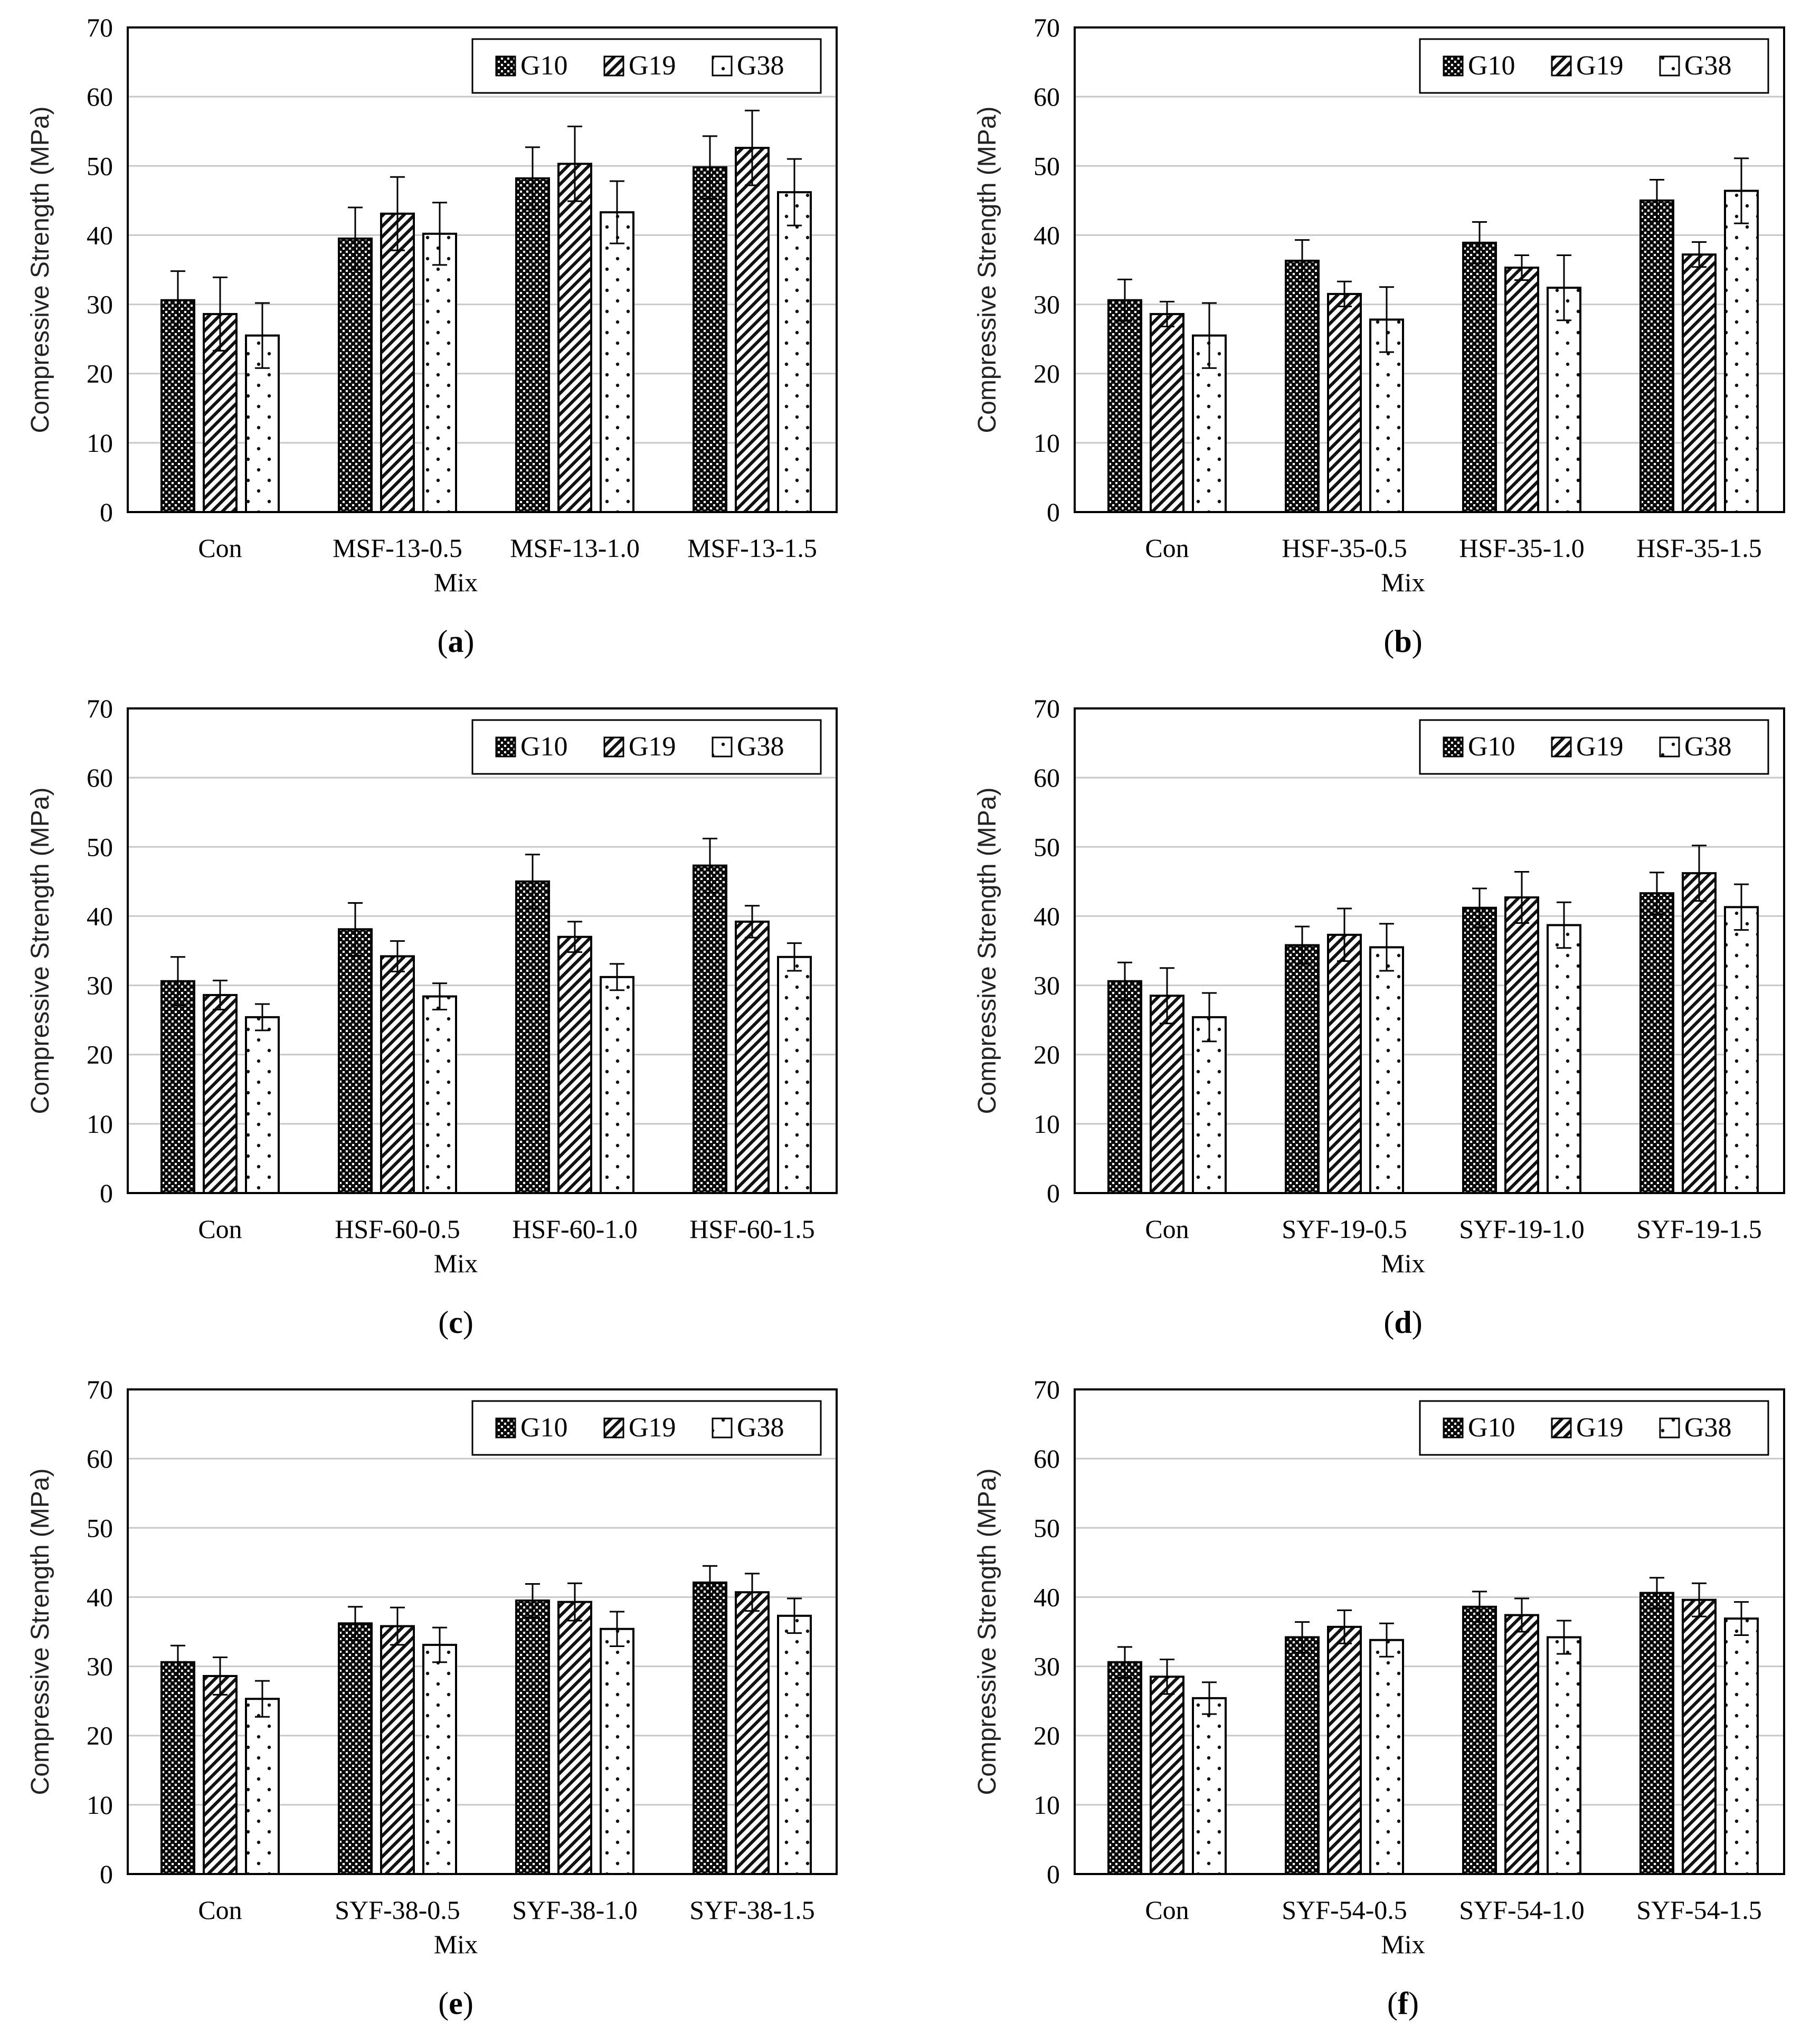 This screenshot has height=2044, width=1801. Describe the element at coordinates (1402, 1323) in the screenshot. I see `panel-caption: (d)` at that location.